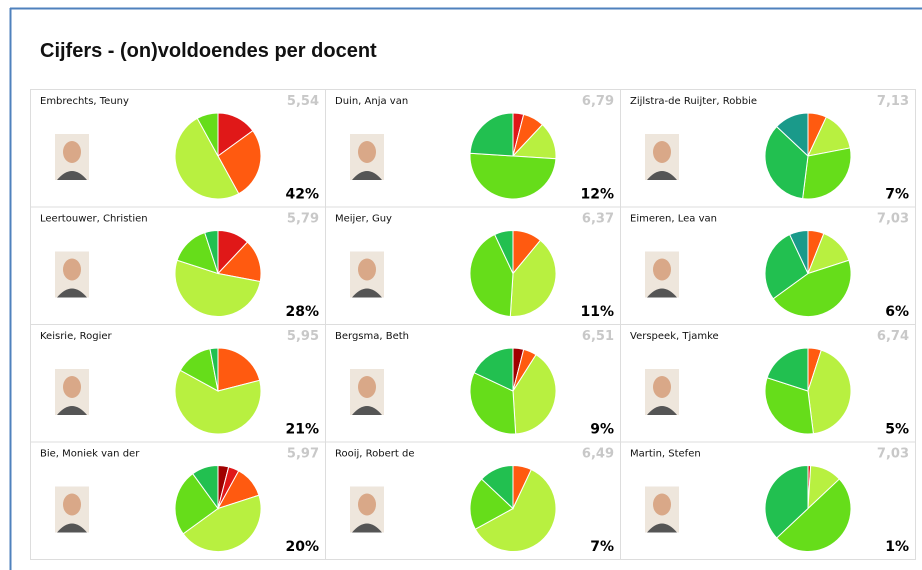 The image size is (922, 570). What do you see at coordinates (693, 101) in the screenshot?
I see `teacher-name: Zijlstra-de Ruijter, Robbie` at bounding box center [693, 101].